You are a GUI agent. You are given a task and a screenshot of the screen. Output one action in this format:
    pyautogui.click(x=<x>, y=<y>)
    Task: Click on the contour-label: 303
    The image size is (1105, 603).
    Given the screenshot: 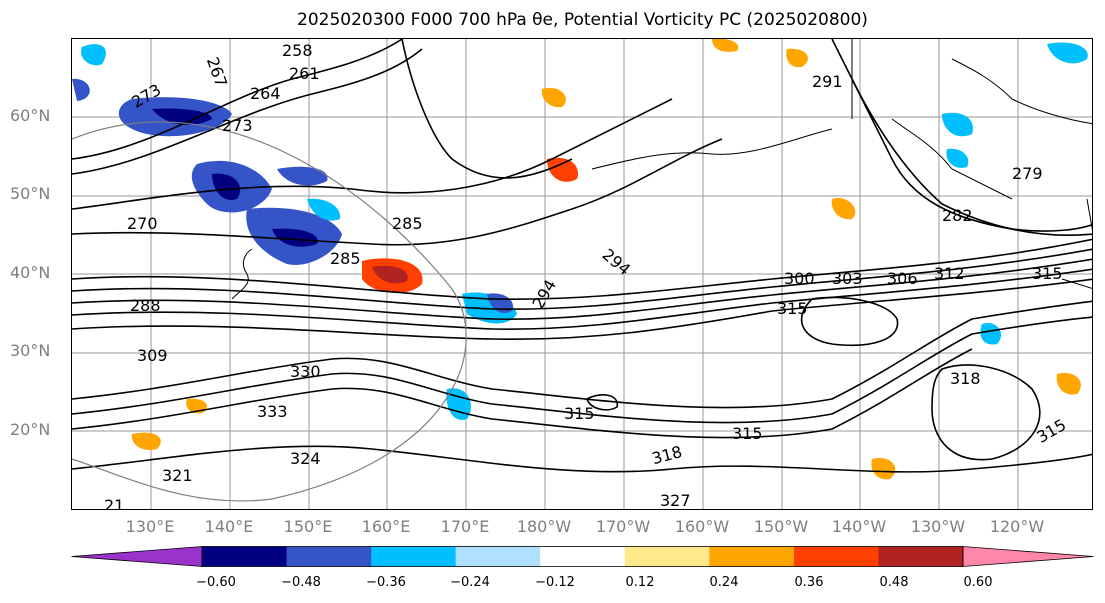 What is the action you would take?
    pyautogui.click(x=847, y=278)
    